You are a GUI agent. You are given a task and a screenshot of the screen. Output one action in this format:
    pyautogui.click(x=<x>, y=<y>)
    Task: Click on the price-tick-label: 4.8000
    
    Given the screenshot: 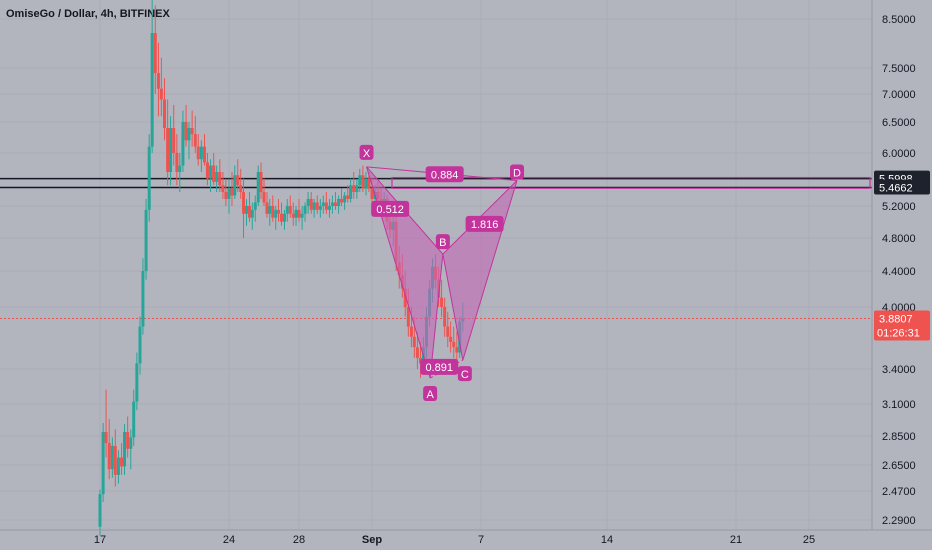 What is the action you would take?
    pyautogui.click(x=899, y=239)
    